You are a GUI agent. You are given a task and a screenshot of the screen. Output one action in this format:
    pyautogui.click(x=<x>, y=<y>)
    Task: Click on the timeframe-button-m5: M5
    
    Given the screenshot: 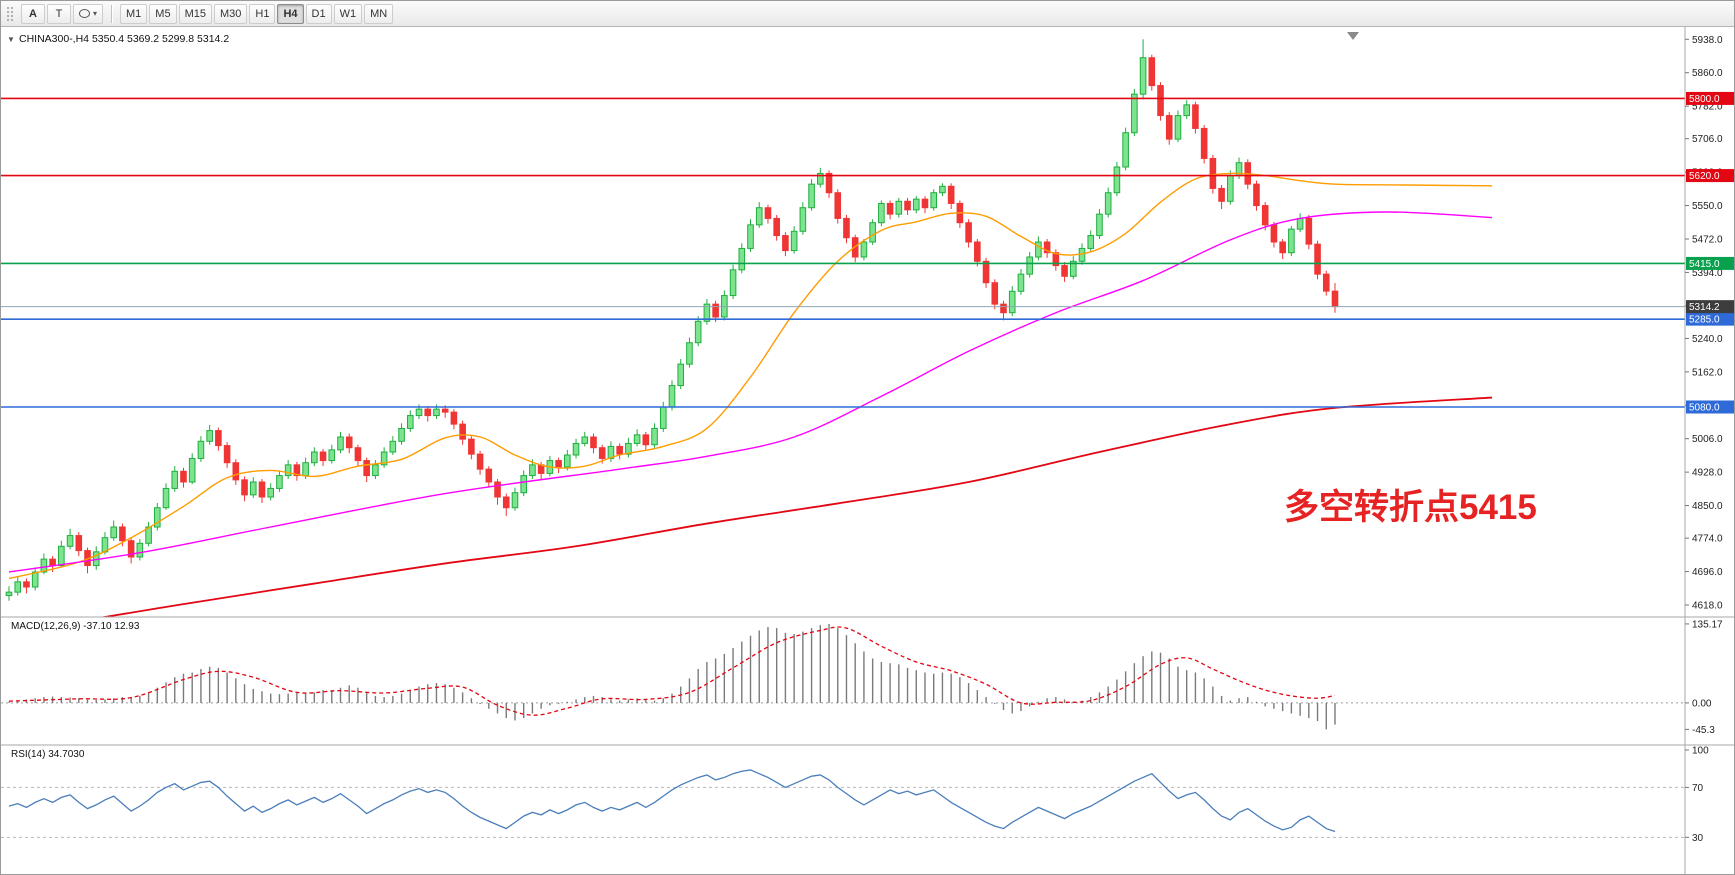 What is the action you would take?
    pyautogui.click(x=163, y=13)
    